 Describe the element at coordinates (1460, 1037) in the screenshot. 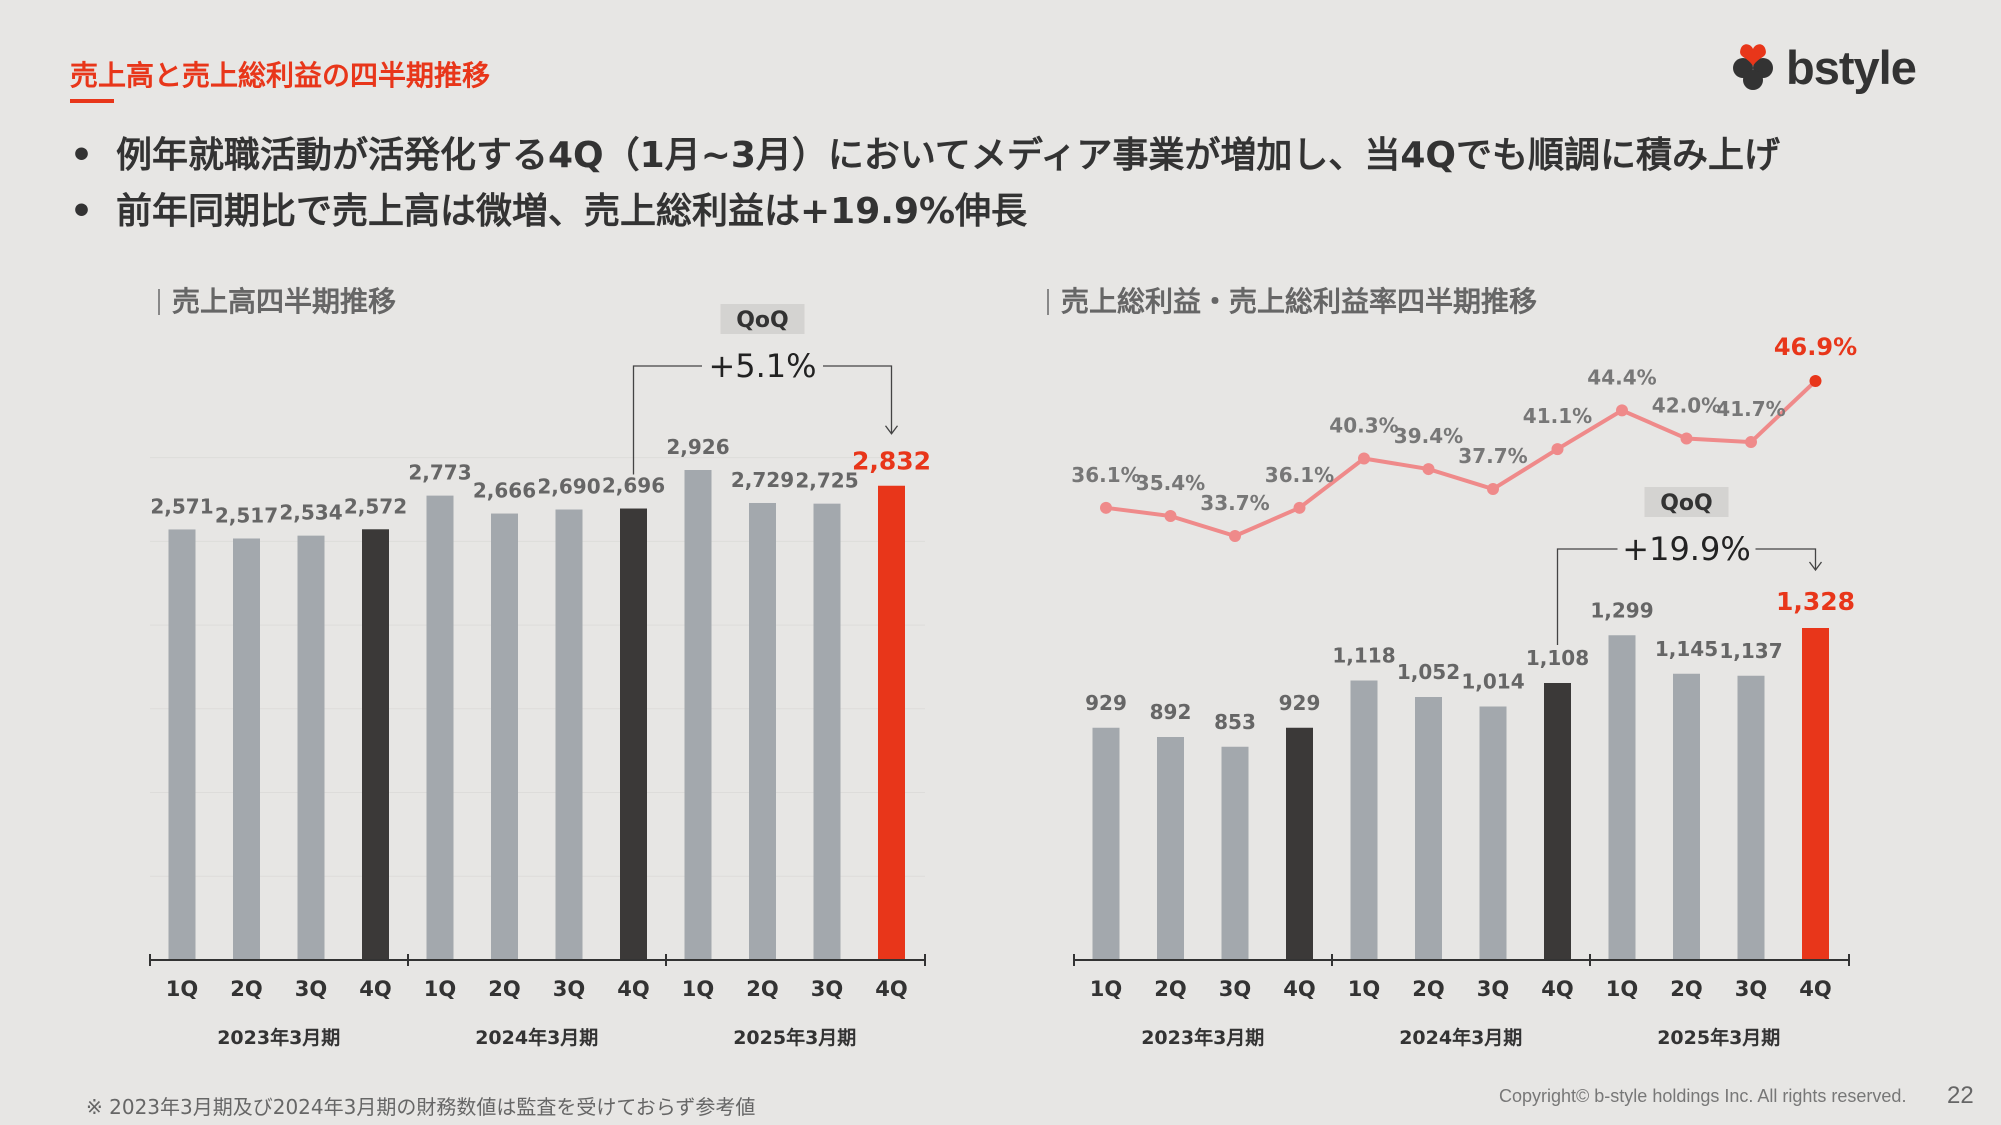

I see `gross-profit-group-label: 2024年3月期` at that location.